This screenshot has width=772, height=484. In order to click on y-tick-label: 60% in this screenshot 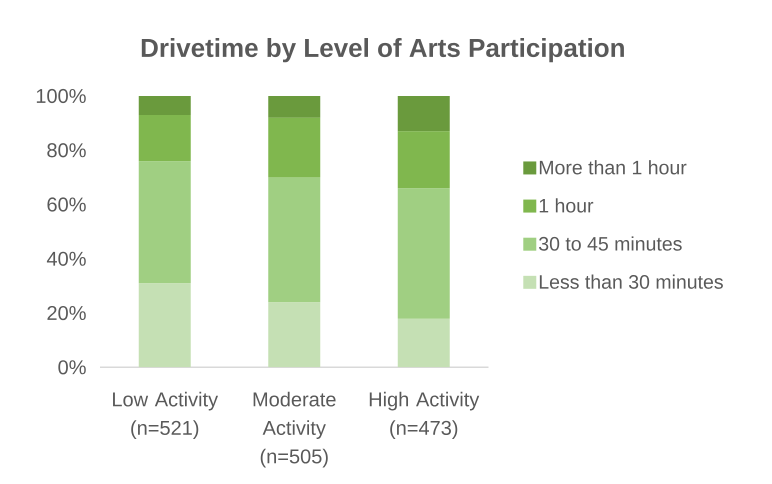, I will do `click(66, 204)`.